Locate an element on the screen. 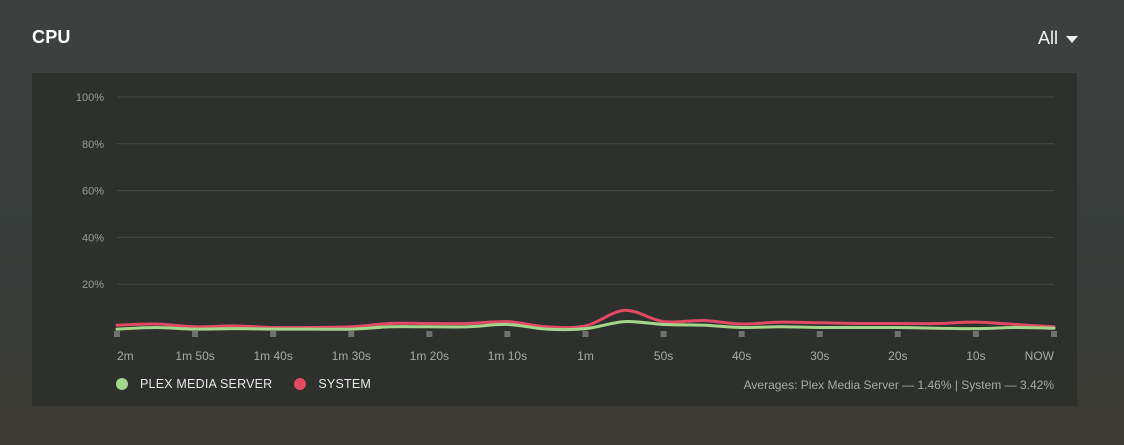 The width and height of the screenshot is (1124, 445). y-tick-label: 40% is located at coordinates (93, 238).